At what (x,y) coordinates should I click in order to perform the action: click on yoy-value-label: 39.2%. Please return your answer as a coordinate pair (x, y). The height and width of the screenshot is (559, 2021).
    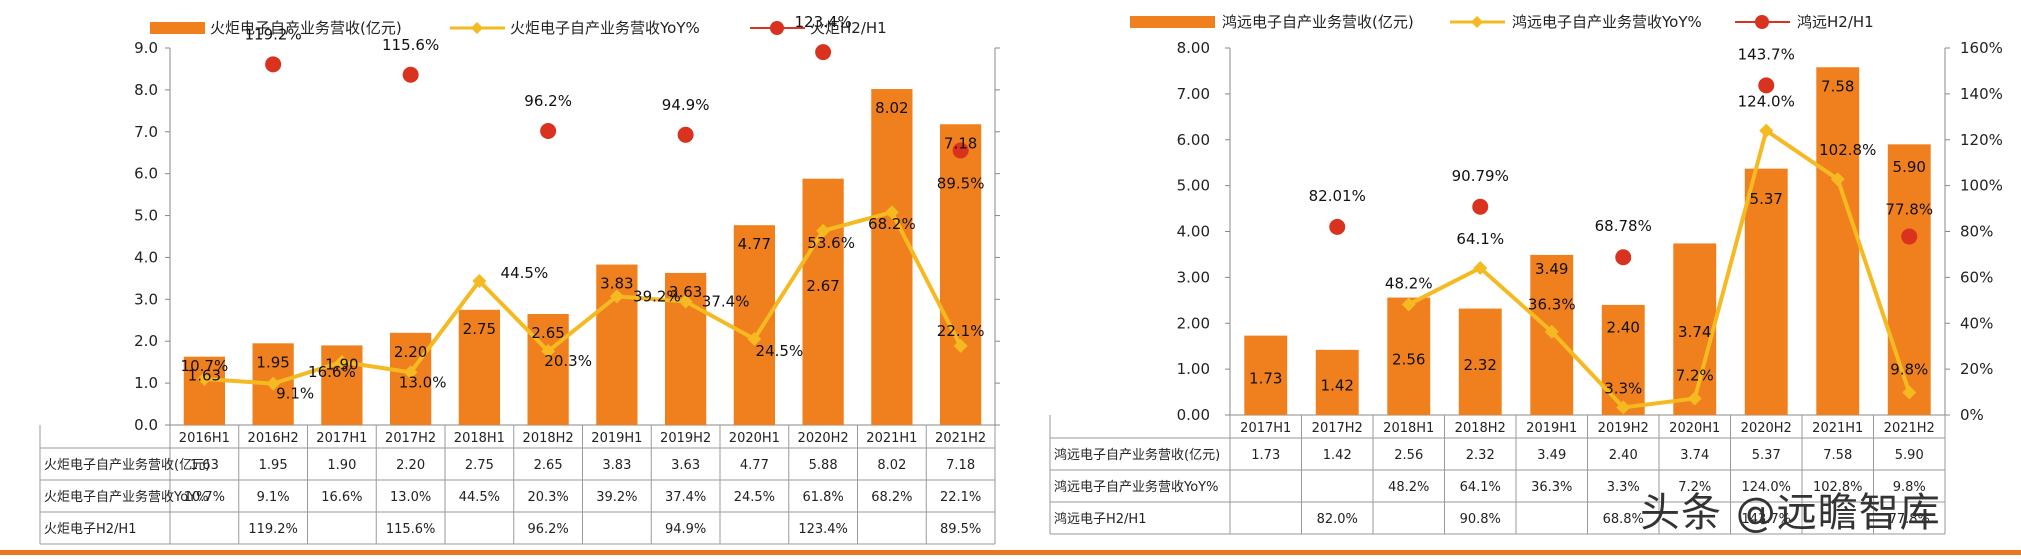
    Looking at the image, I should click on (657, 296).